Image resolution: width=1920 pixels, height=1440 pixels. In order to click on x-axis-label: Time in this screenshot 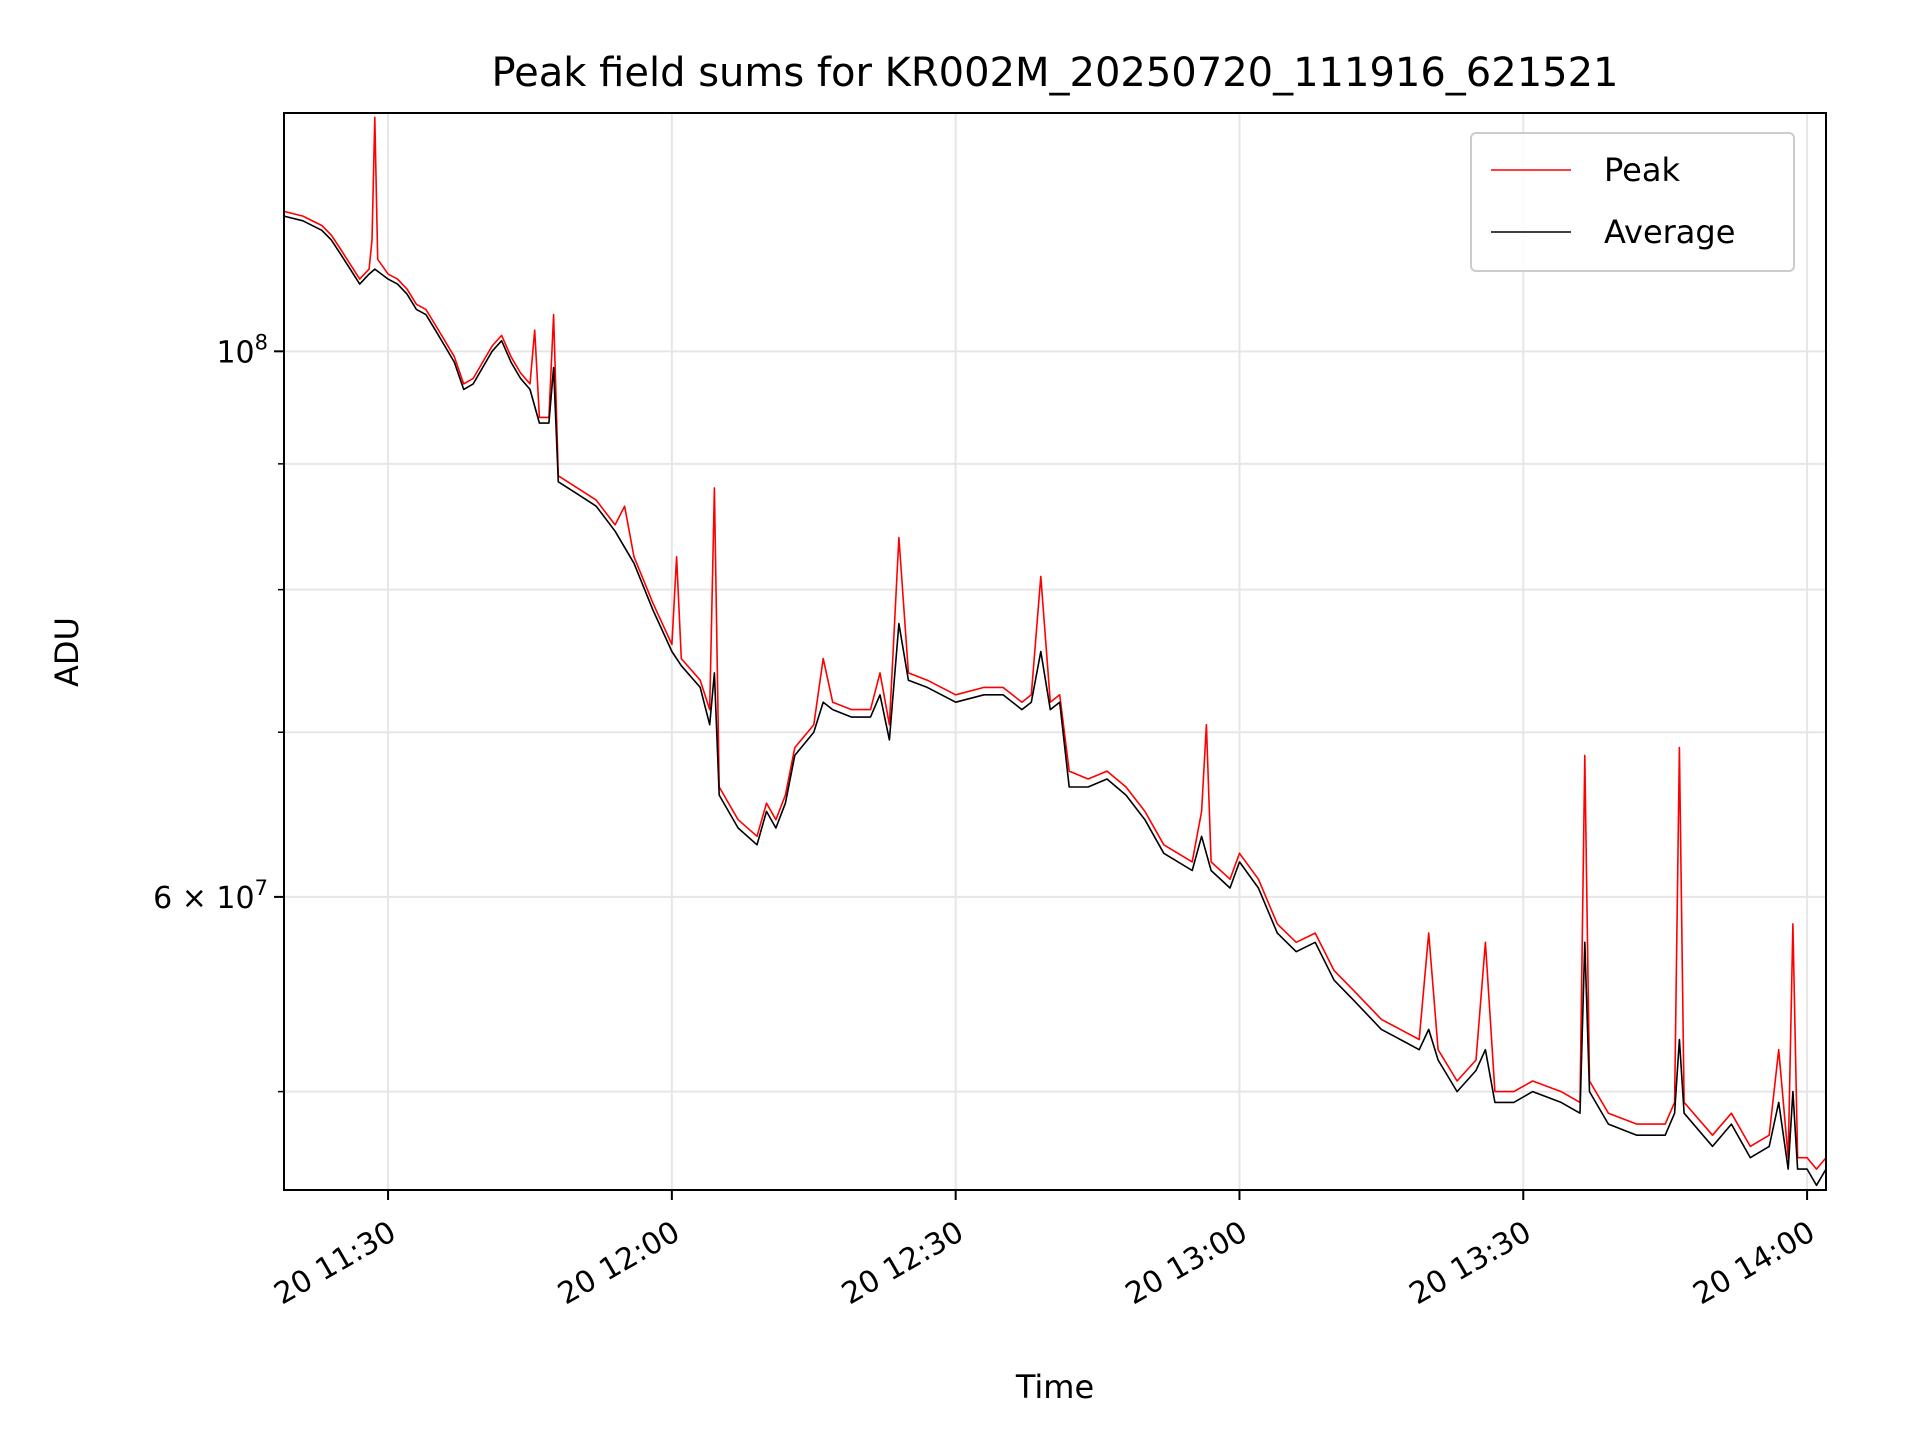, I will do `click(1054, 1387)`.